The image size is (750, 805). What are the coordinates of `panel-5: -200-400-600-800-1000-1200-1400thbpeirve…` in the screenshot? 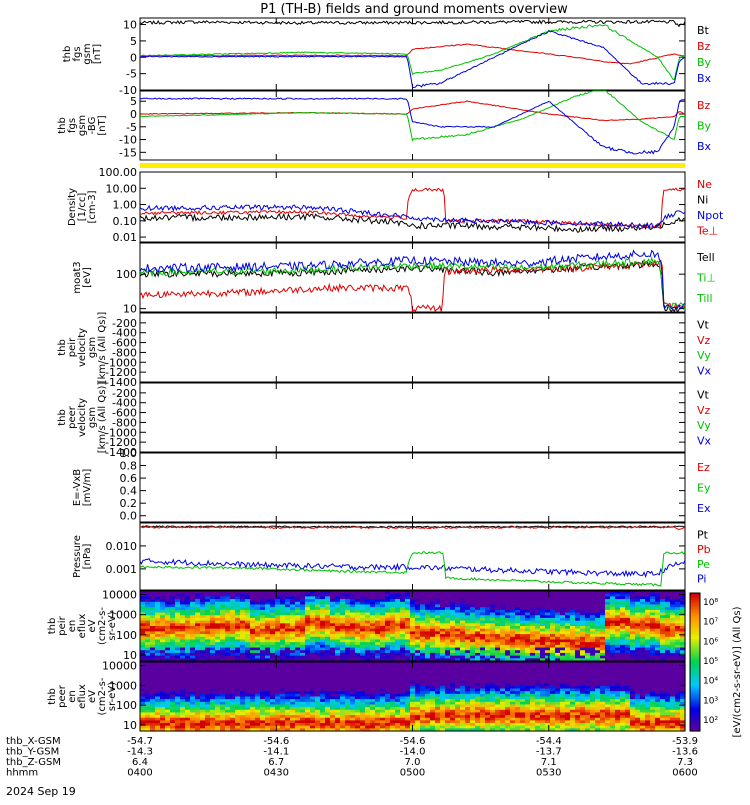 It's located at (384, 350).